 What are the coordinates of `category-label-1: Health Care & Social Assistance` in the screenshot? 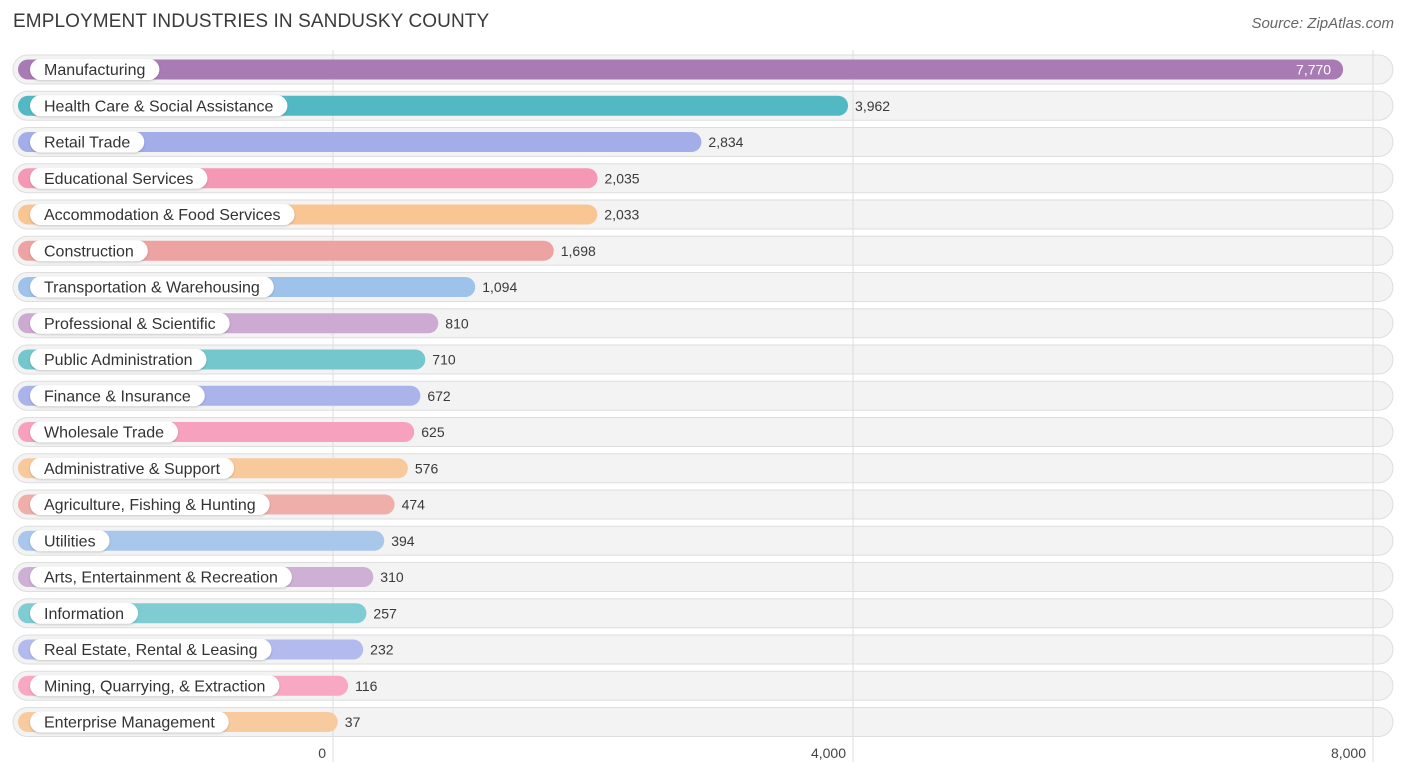 It's located at (159, 106).